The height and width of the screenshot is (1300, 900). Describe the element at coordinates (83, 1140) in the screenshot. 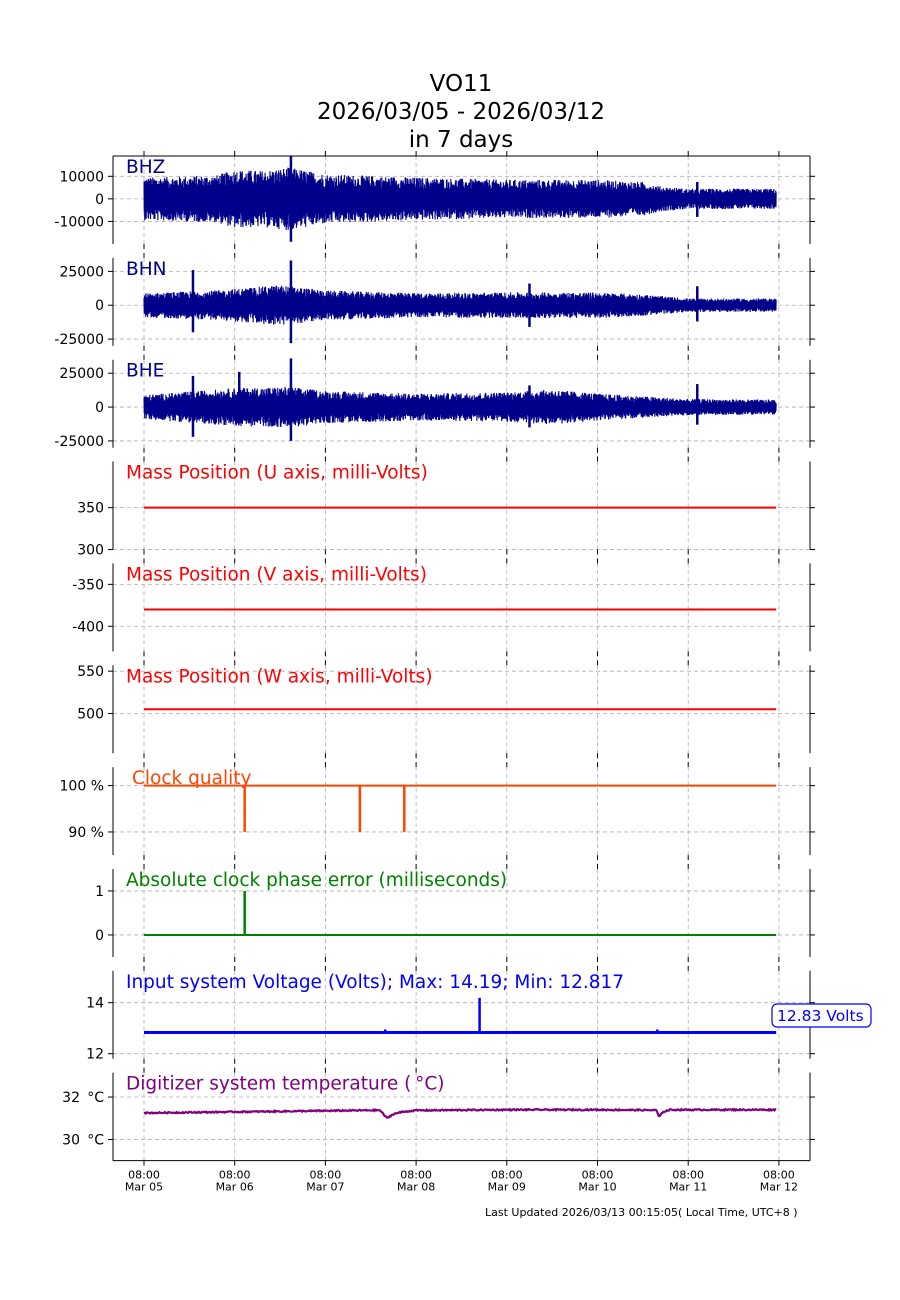

I see `y-tick-label: 30 °C` at that location.